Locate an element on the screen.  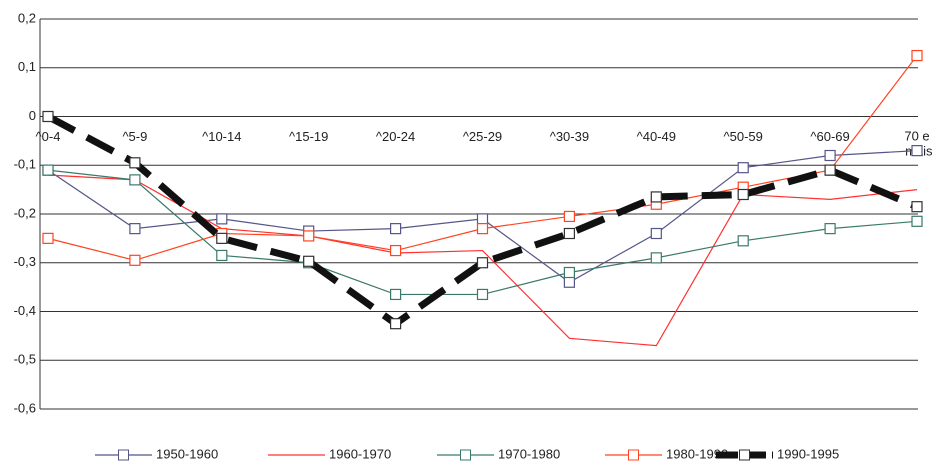
x-tick-label: ^30-39 is located at coordinates (569, 136).